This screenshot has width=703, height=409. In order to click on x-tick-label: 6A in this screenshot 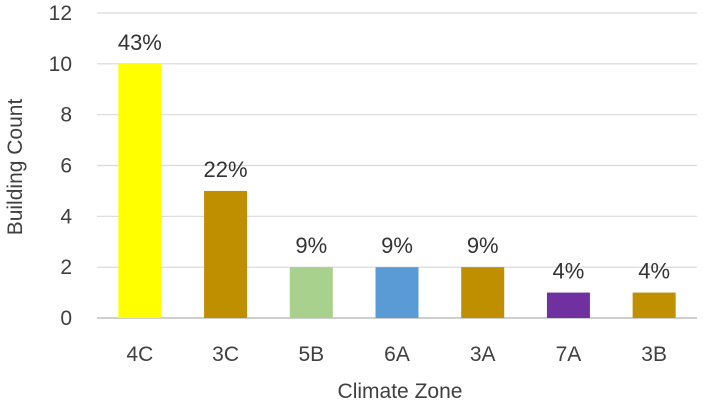, I will do `click(397, 354)`.